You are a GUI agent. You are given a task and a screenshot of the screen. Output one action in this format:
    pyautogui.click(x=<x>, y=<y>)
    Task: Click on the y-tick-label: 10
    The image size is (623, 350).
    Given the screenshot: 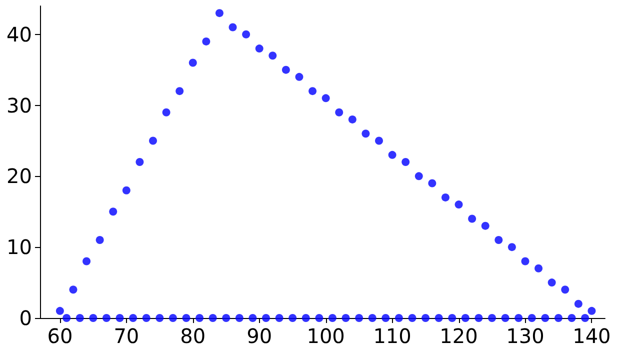 What is the action you would take?
    pyautogui.click(x=19, y=247)
    